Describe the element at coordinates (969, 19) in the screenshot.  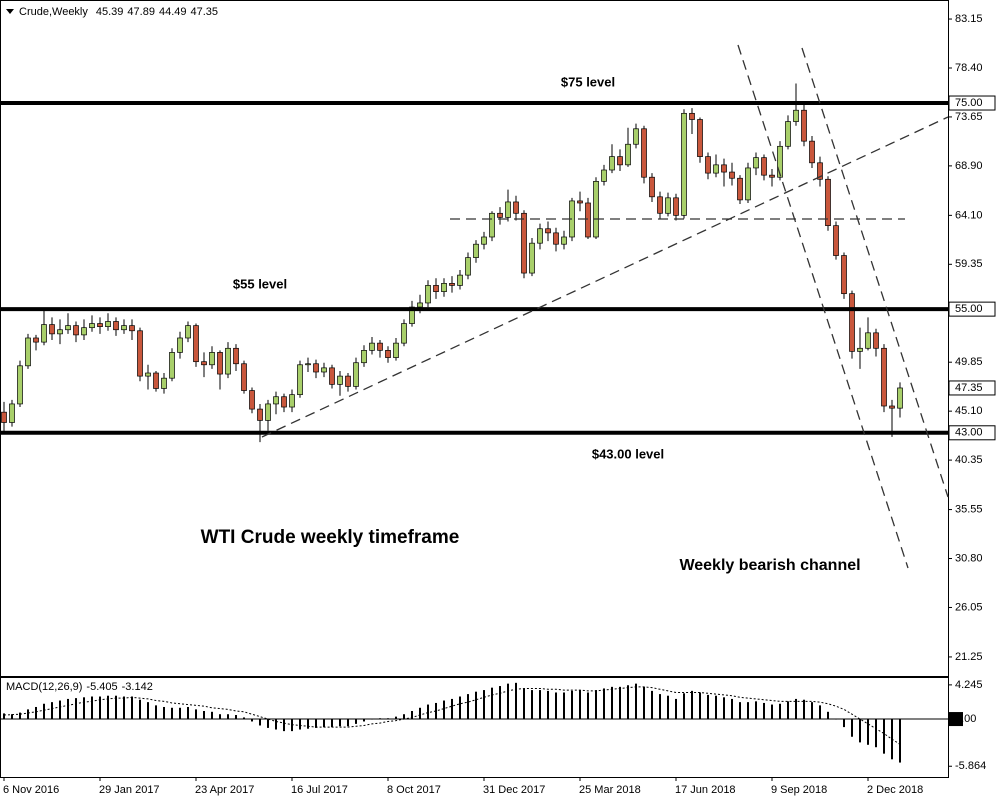
I see `y-tick-label: 83.15` at that location.